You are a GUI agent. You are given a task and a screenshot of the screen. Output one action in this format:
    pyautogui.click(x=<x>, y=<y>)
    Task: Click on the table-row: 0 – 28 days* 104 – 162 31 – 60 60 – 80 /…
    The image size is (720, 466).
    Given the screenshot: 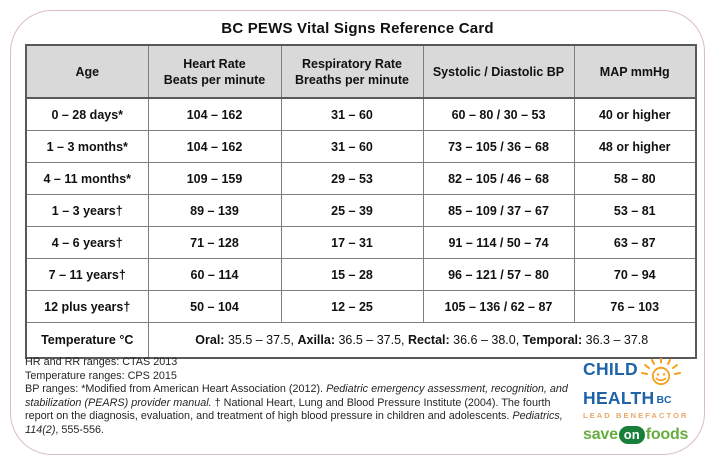 What is the action you would take?
    pyautogui.click(x=361, y=114)
    